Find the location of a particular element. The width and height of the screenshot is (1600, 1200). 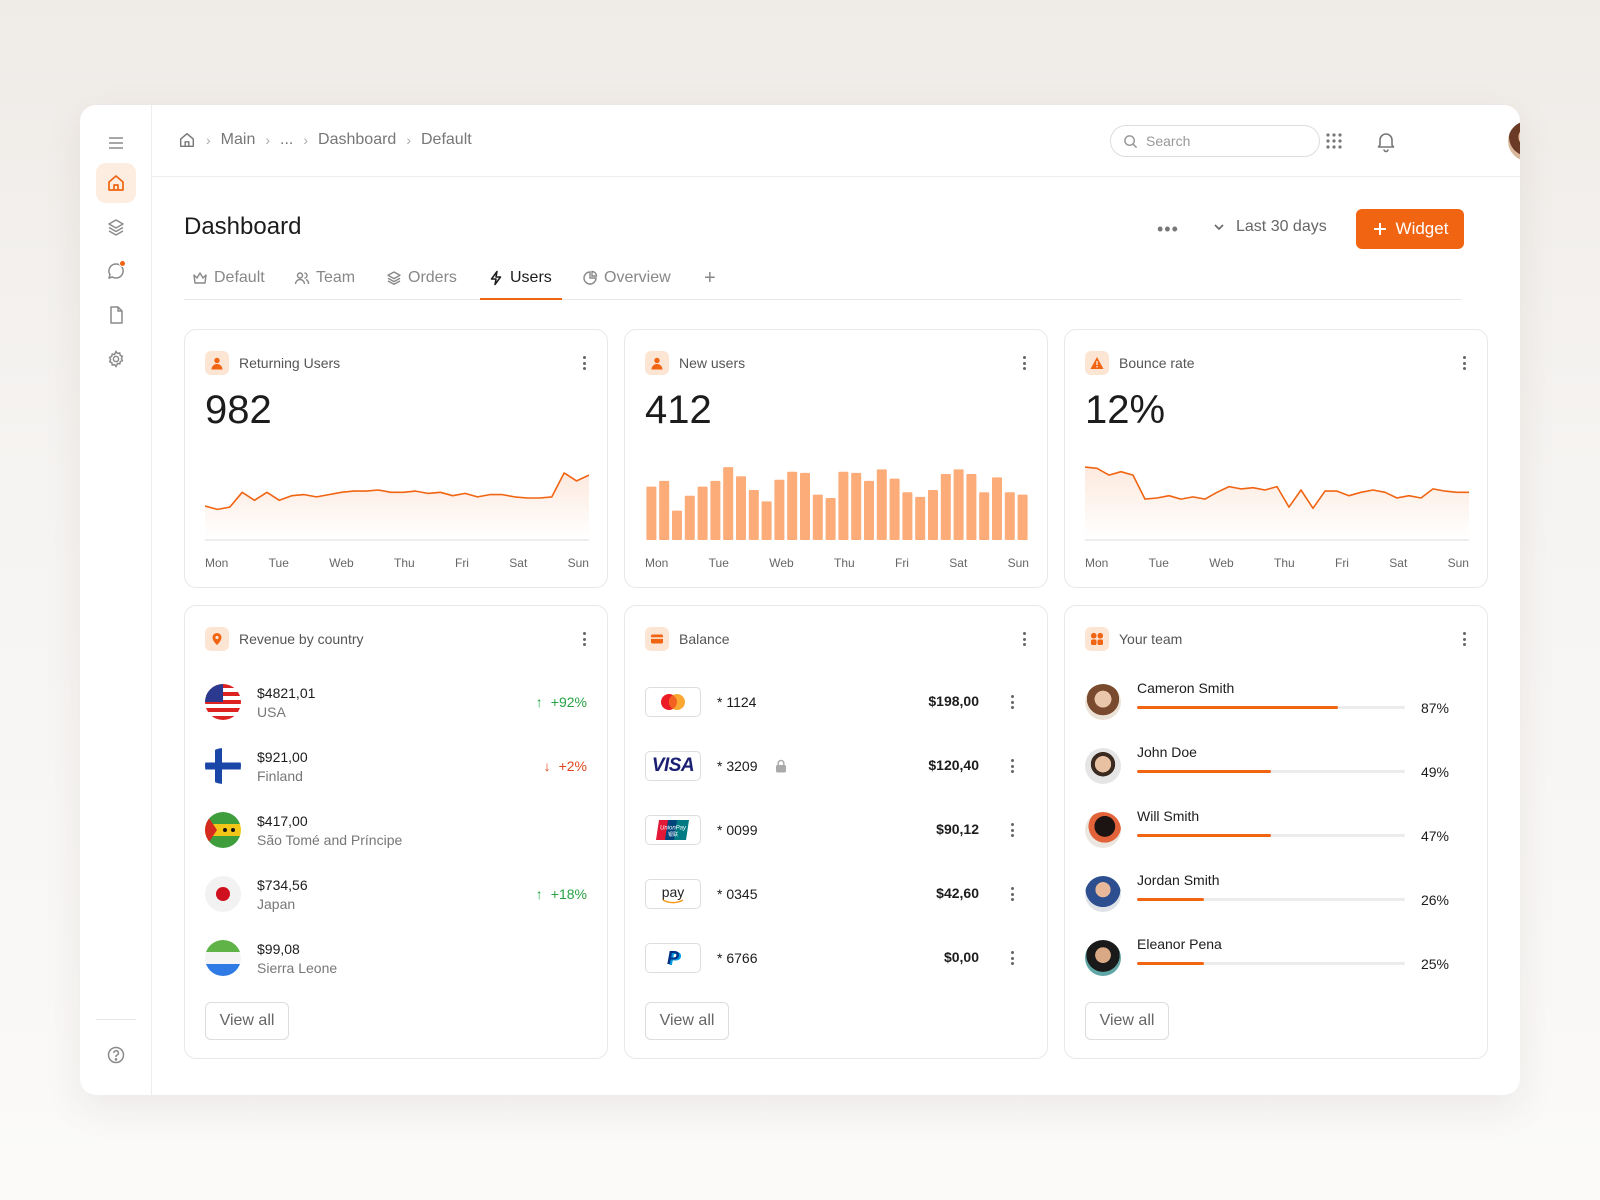

tab-overview: Overview is located at coordinates (626, 283).